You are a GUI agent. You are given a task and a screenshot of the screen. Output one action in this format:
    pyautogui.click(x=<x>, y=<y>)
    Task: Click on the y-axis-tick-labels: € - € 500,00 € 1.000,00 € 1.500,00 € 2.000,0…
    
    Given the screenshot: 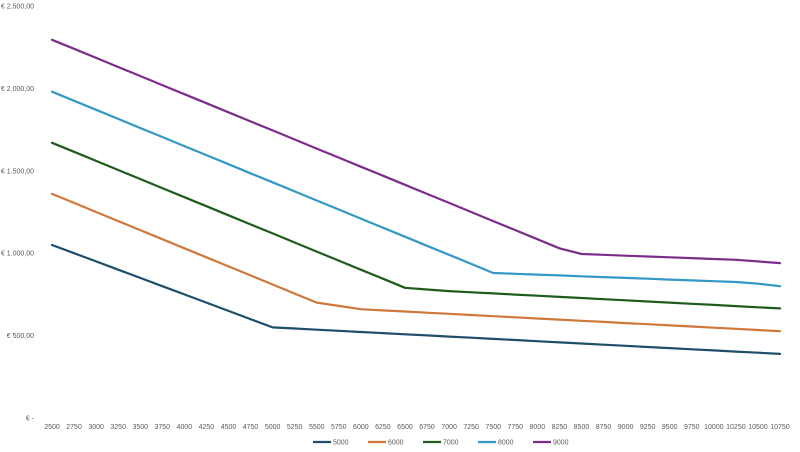 What is the action you would take?
    pyautogui.click(x=18, y=213)
    